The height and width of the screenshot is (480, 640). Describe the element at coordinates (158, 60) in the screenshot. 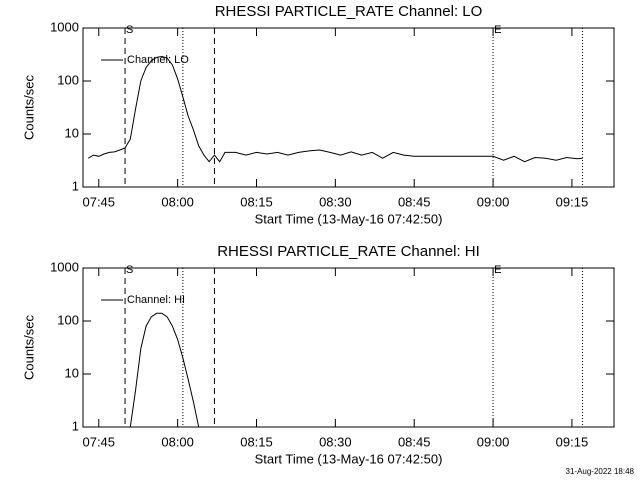

I see `legend-label: Channel: LO` at that location.